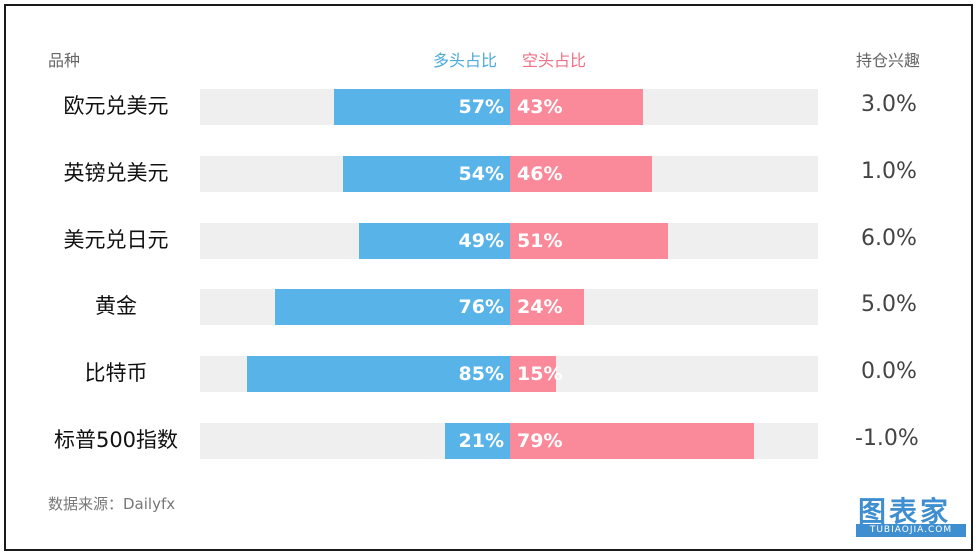  I want to click on long-ratio-label: 85%, so click(481, 374).